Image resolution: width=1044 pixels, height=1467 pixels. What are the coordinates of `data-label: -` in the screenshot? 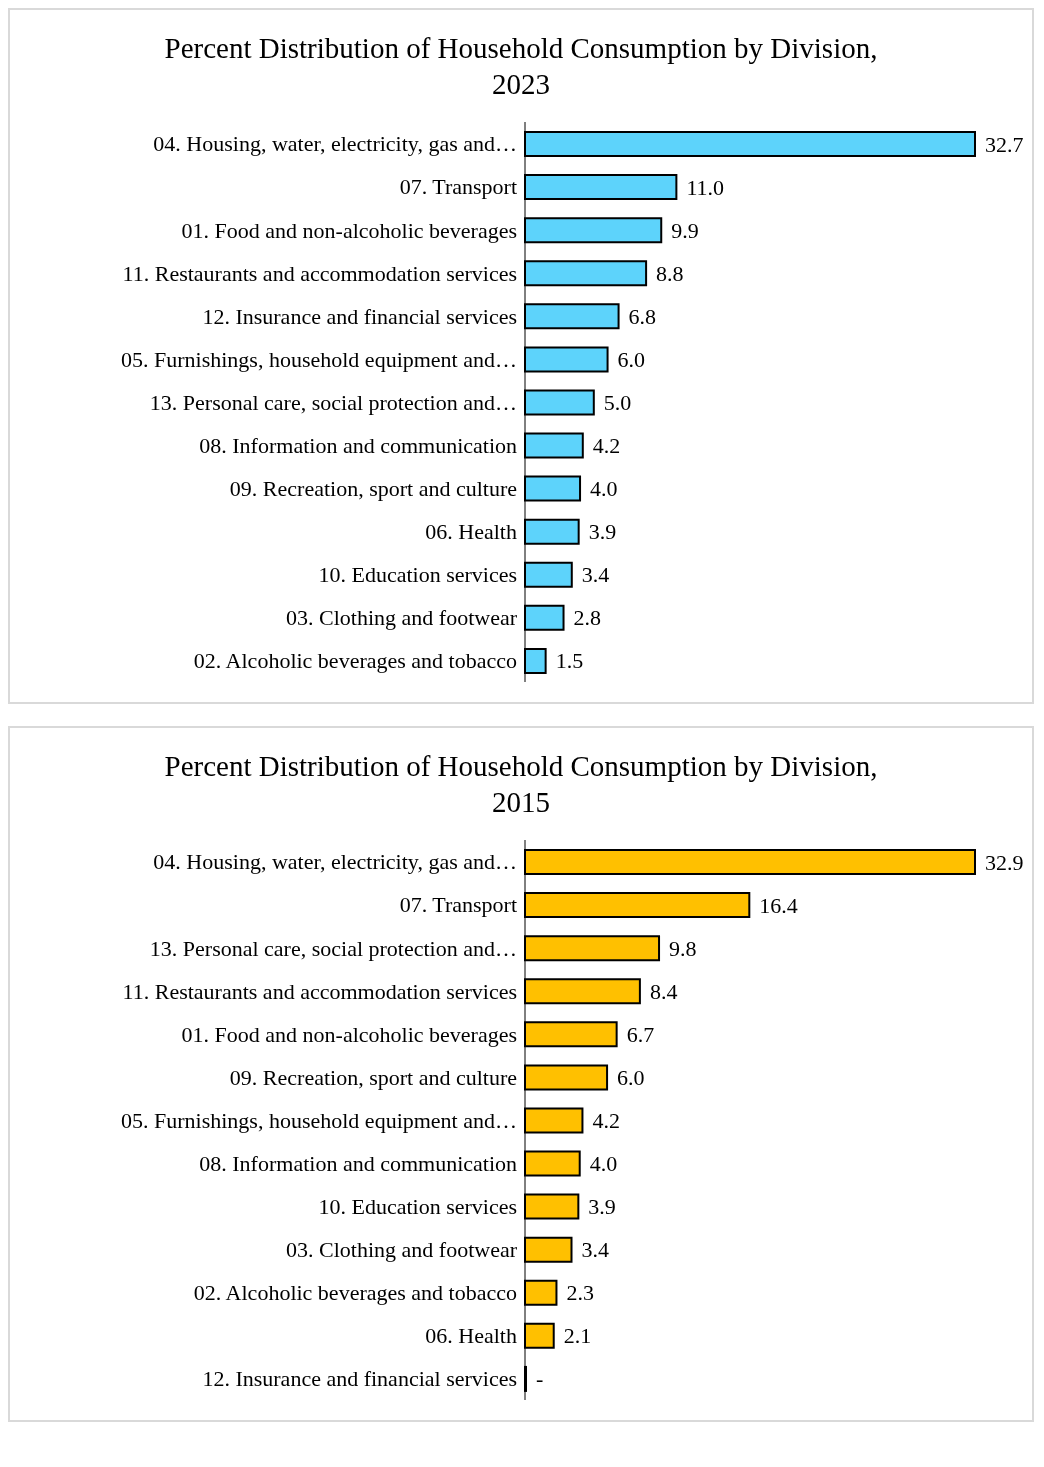 It's located at (540, 1379).